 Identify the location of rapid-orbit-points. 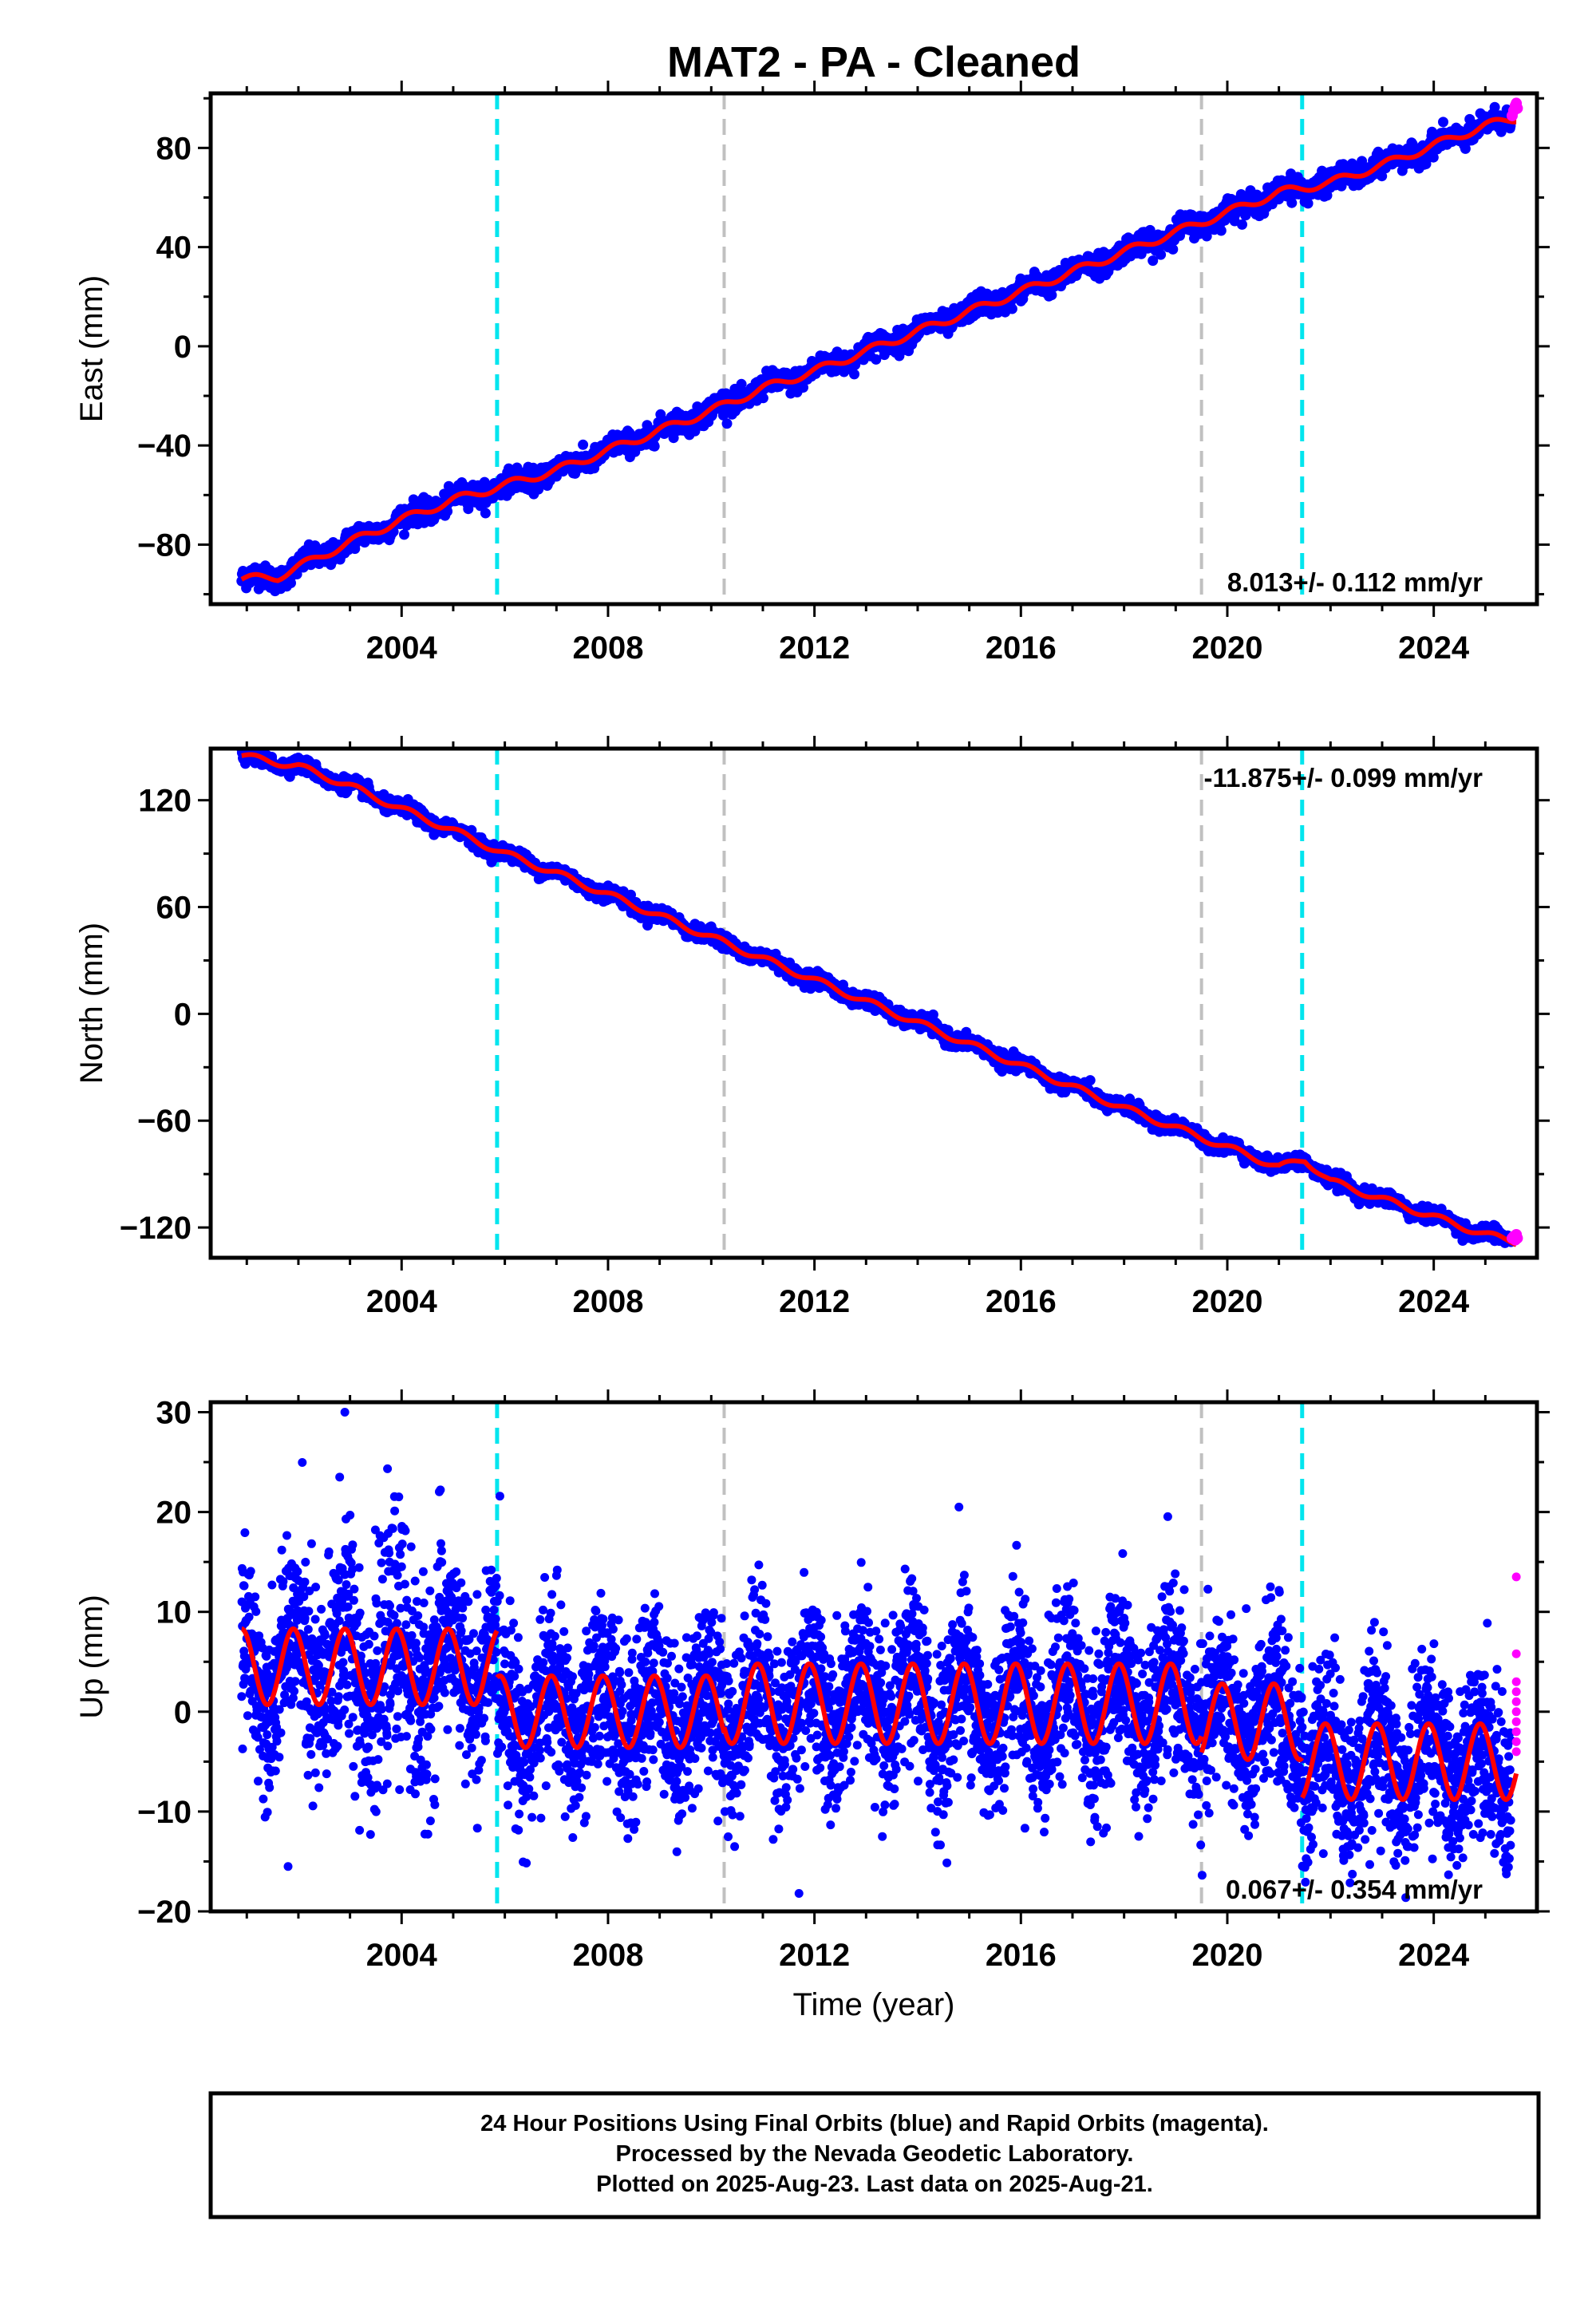
(1514, 109).